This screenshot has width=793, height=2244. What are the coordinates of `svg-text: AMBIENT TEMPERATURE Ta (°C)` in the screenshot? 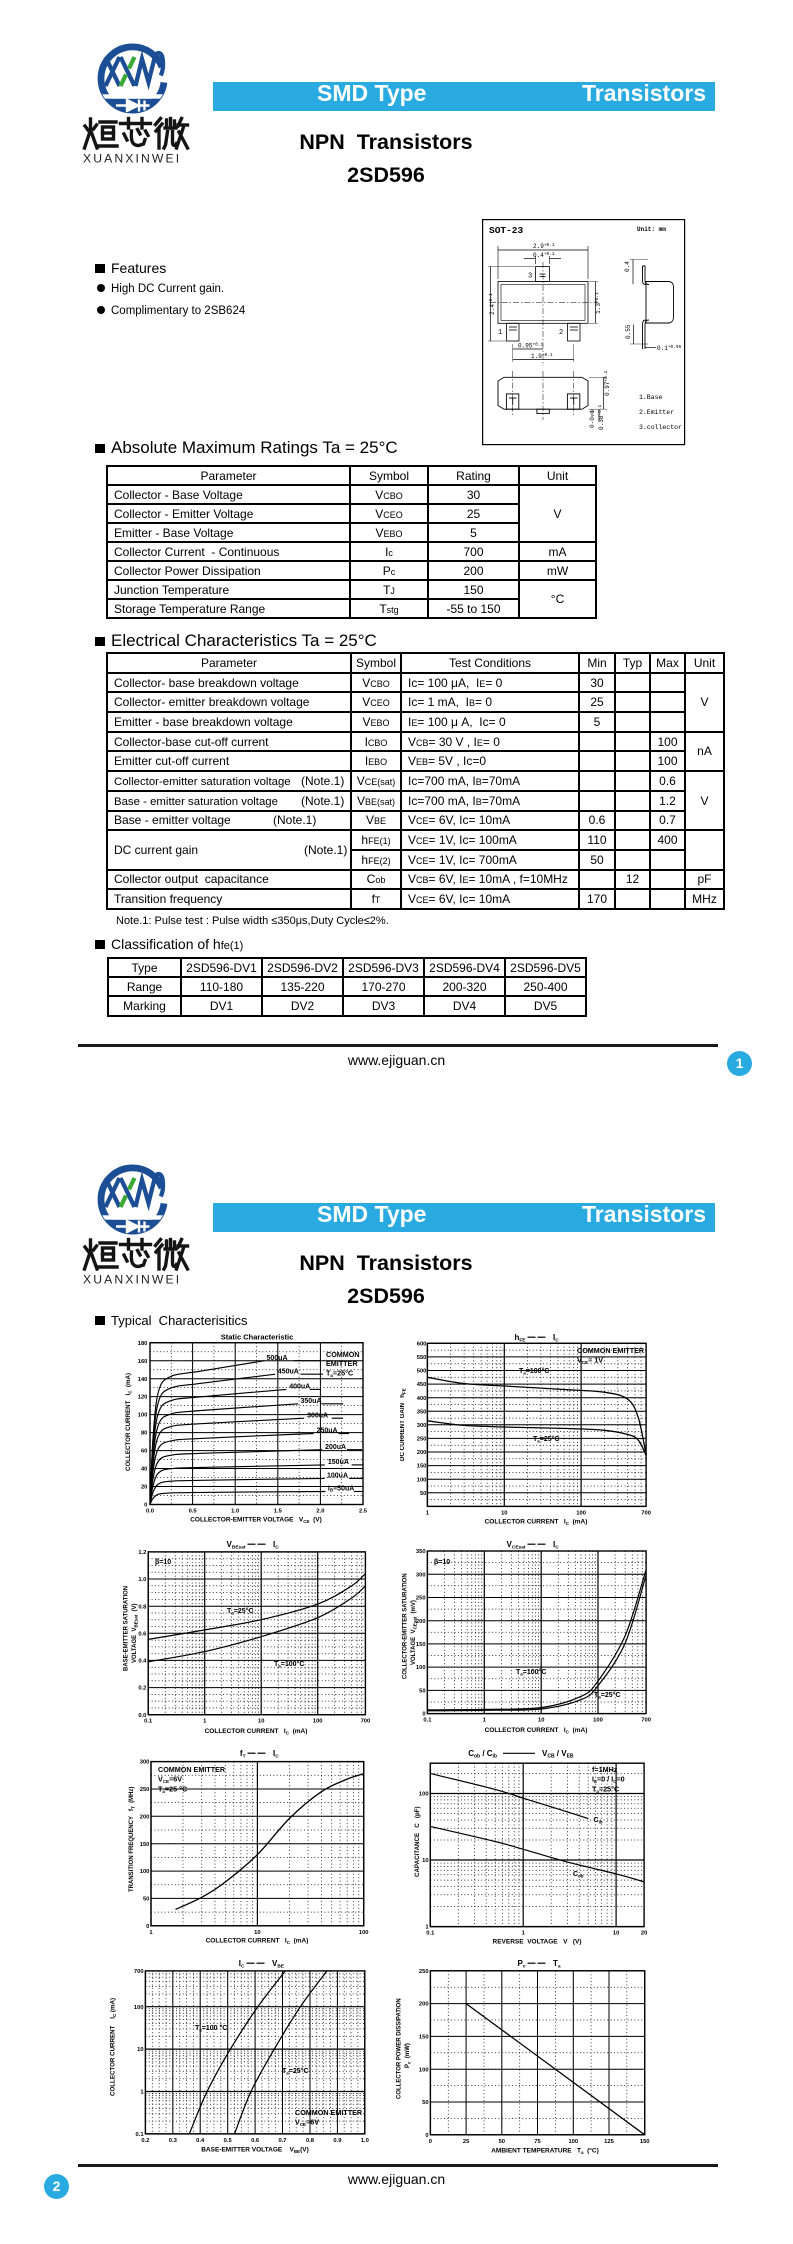 It's located at (545, 2151).